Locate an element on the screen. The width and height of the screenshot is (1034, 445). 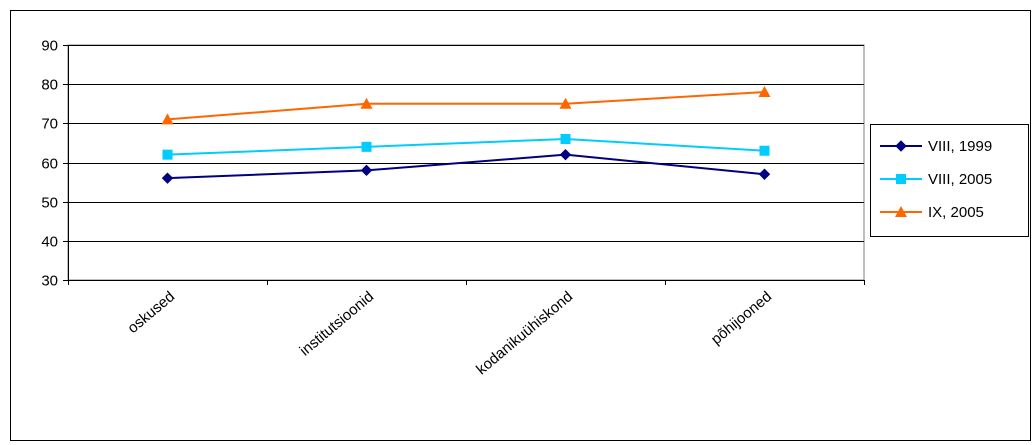
legend-label: VIII, 1999 is located at coordinates (960, 146).